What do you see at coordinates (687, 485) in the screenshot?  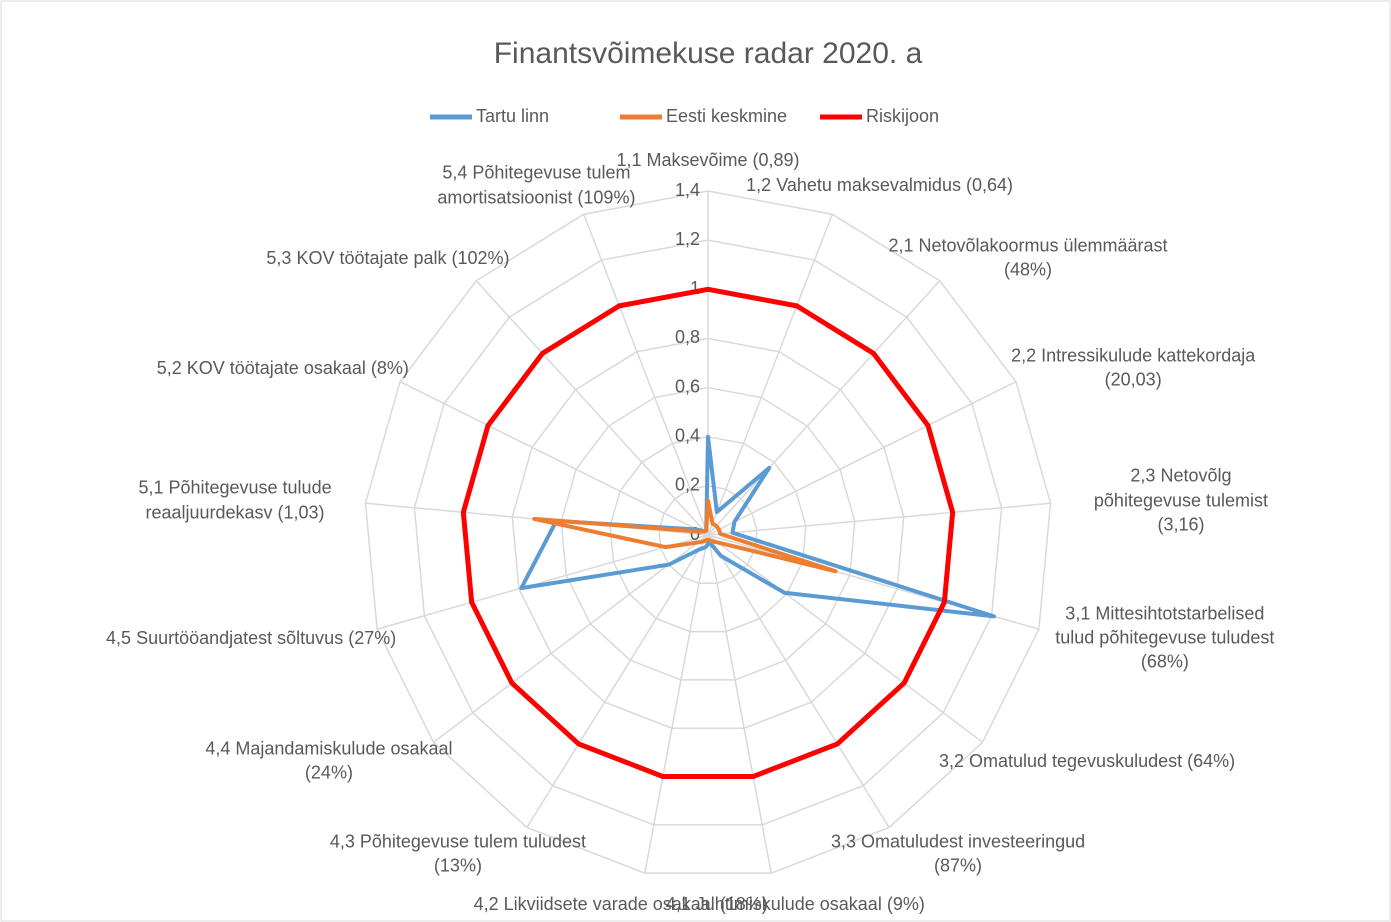 I see `y-tick-label: 0,2` at bounding box center [687, 485].